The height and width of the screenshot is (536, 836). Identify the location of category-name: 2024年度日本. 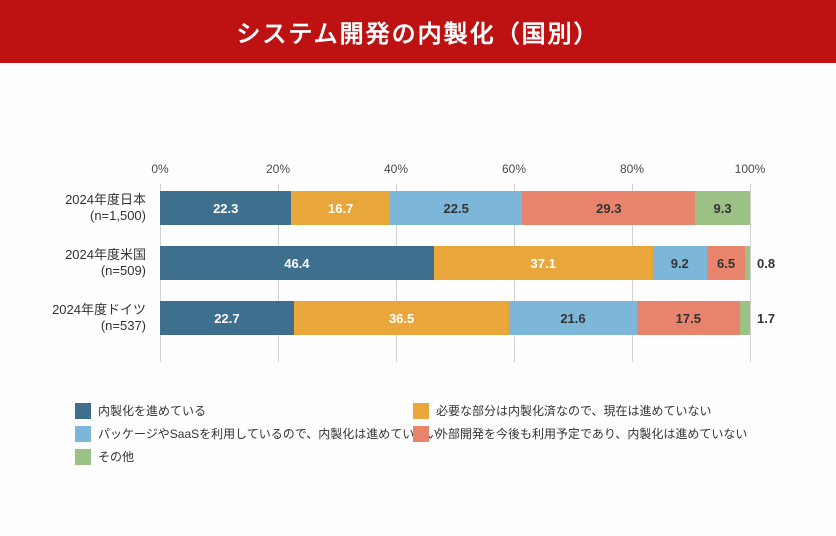
(105, 199).